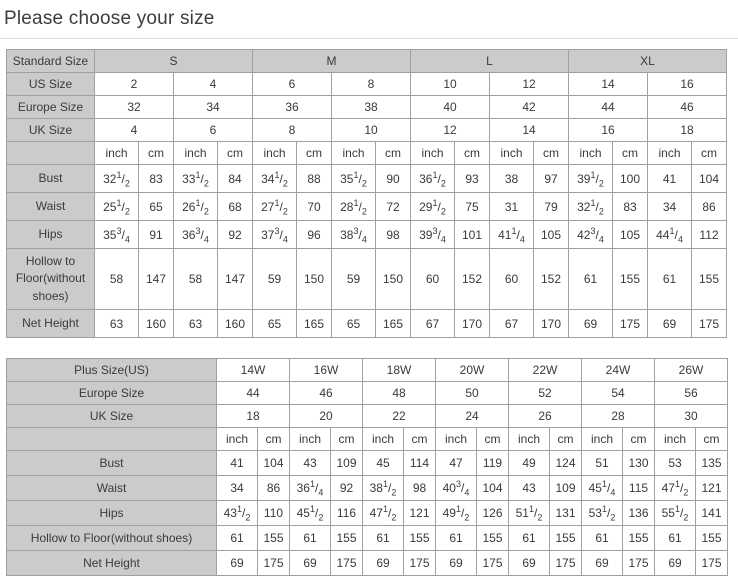 This screenshot has height=576, width=738. Describe the element at coordinates (590, 178) in the screenshot. I see `measurement-value-cell: 391/2` at that location.